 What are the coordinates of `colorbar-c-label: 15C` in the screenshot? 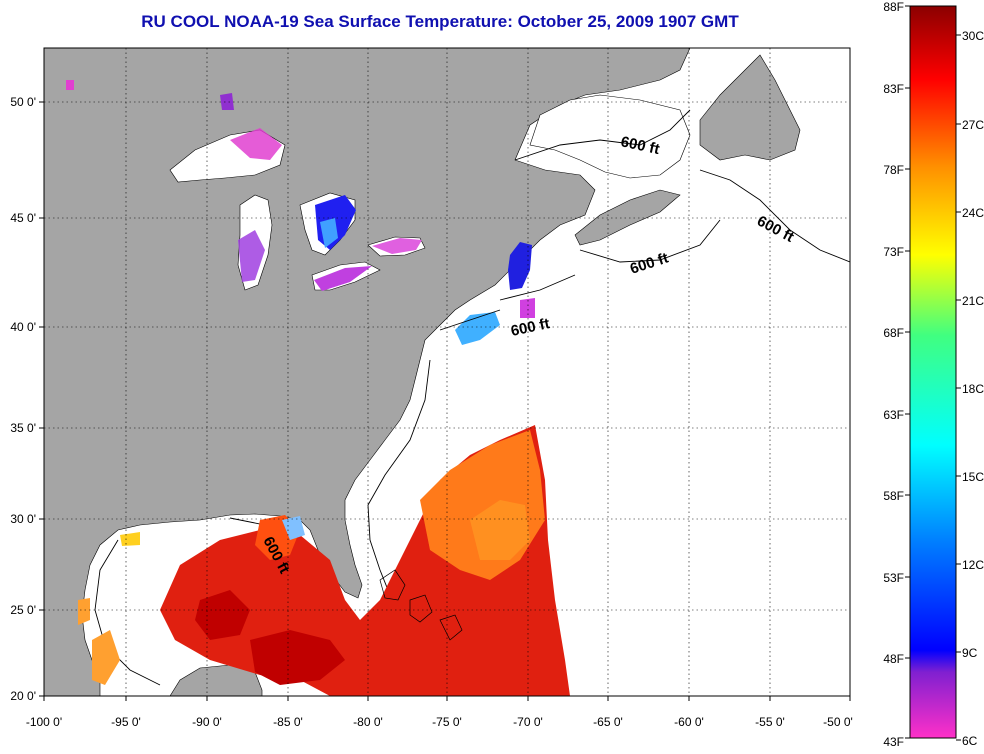 It's located at (973, 477).